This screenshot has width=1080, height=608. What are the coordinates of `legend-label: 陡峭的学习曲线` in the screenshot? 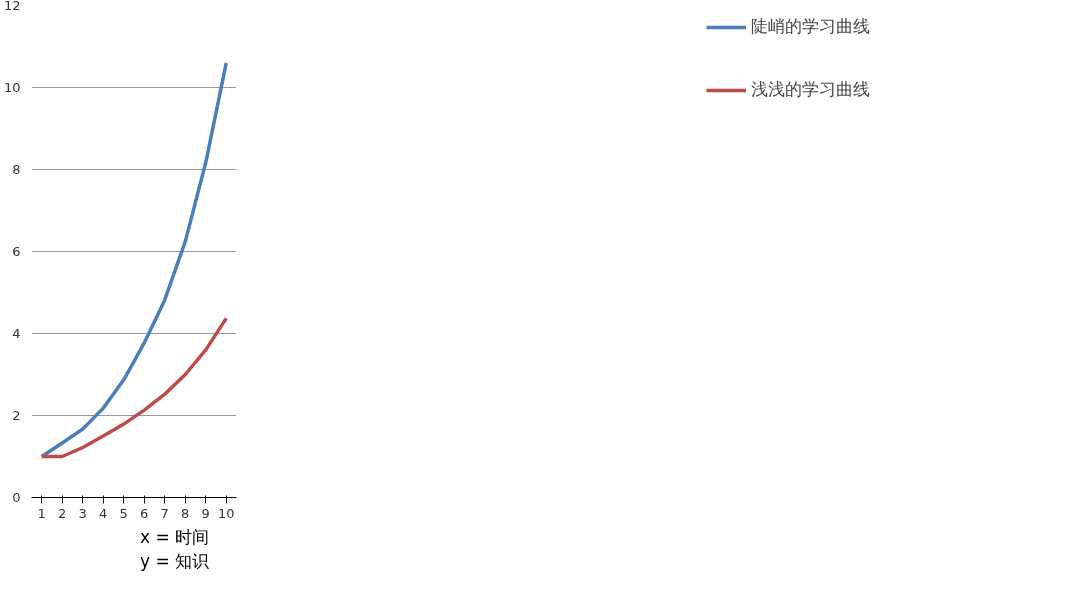 It's located at (810, 26).